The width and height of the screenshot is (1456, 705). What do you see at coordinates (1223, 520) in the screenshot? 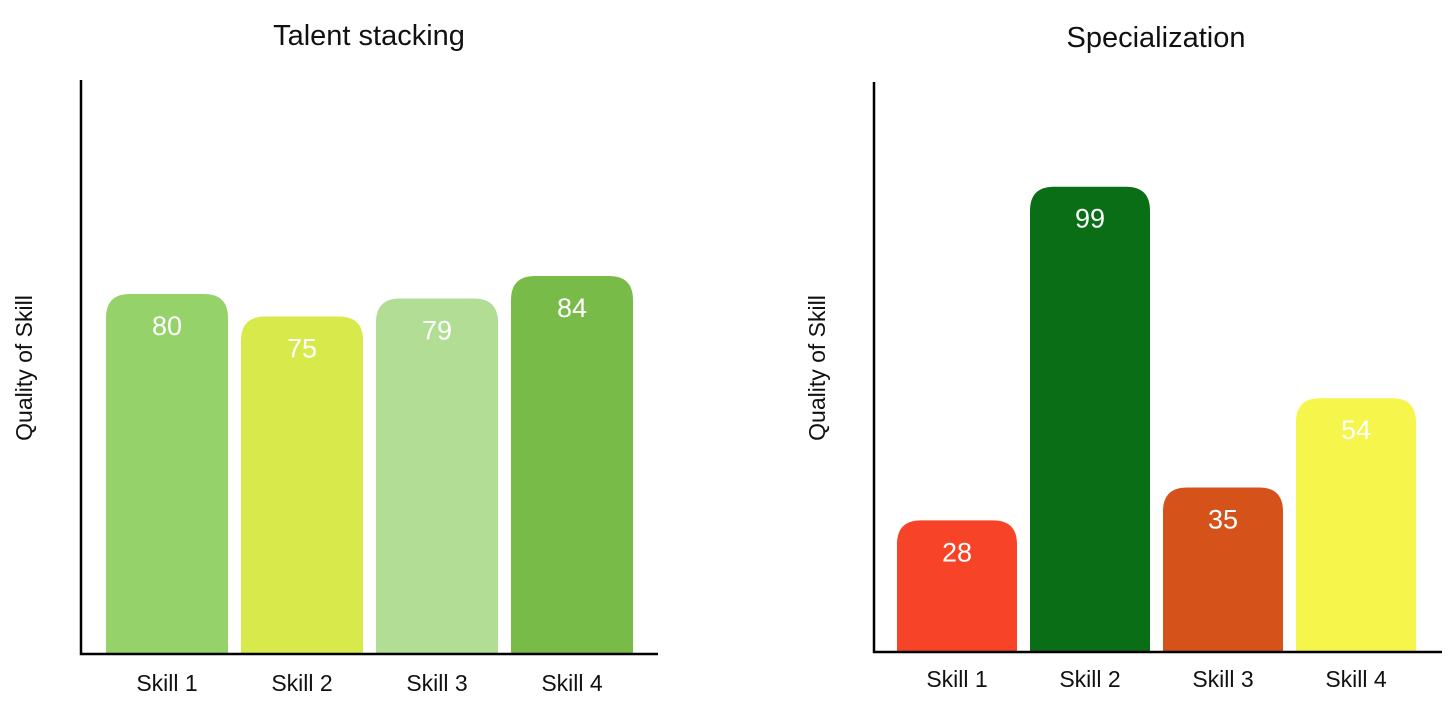
I see `bar-value-label: 35` at bounding box center [1223, 520].